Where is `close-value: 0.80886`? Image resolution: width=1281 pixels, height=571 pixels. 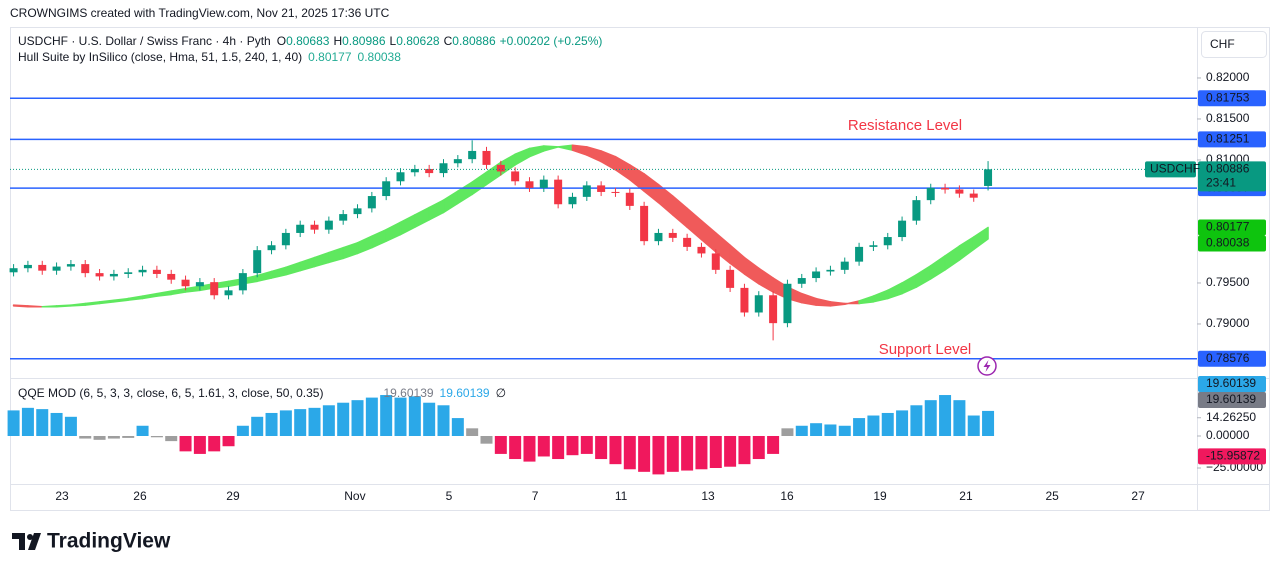 close-value: 0.80886 is located at coordinates (474, 41).